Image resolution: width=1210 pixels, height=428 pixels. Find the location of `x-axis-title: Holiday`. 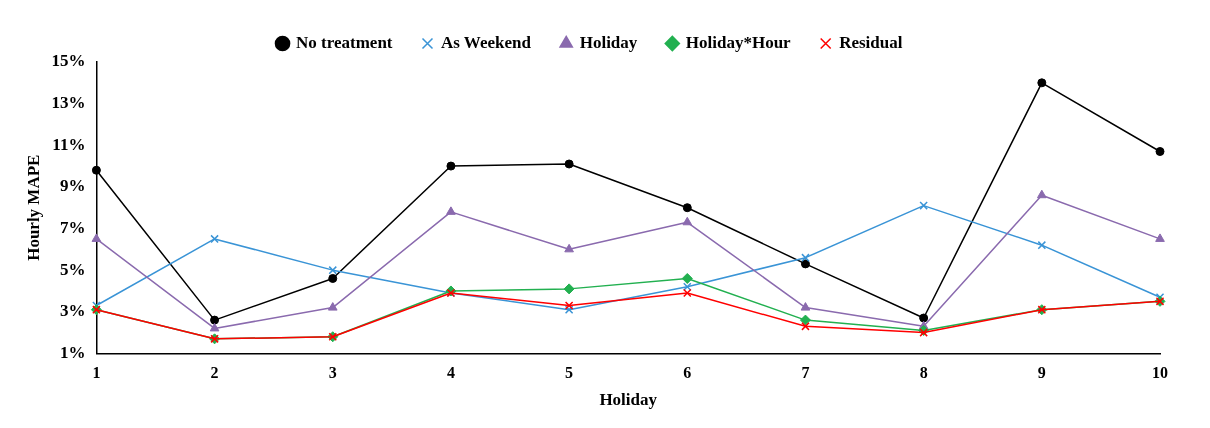

x-axis-title: Holiday is located at coordinates (628, 400).